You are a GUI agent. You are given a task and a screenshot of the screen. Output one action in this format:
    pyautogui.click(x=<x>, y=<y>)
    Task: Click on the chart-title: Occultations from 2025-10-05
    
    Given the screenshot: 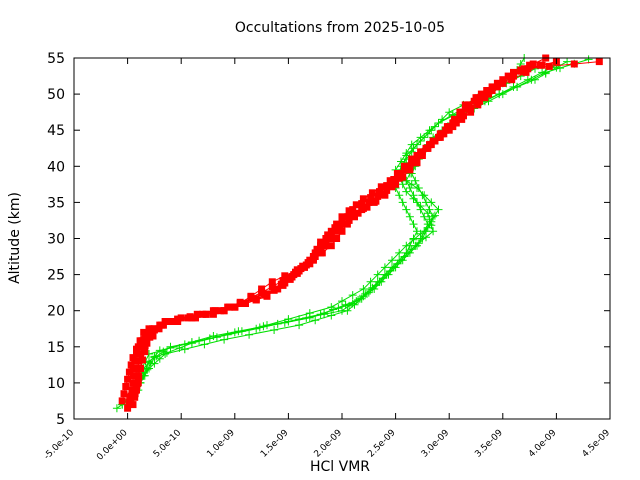 What is the action you would take?
    pyautogui.click(x=340, y=28)
    